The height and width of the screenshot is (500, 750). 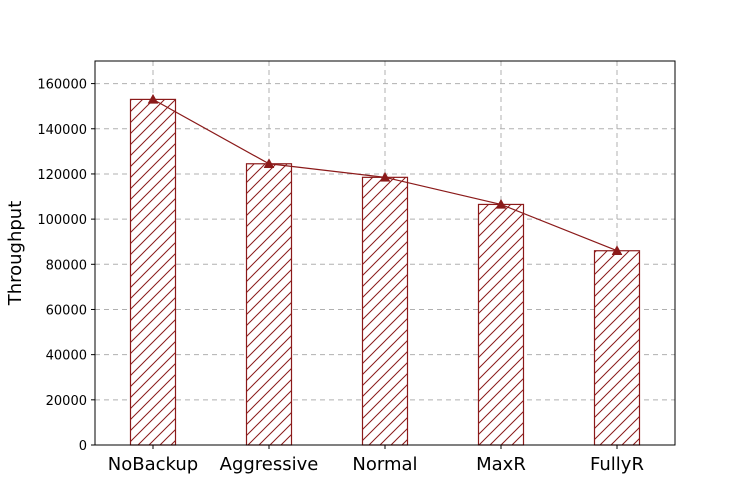 I want to click on bar-maxr, so click(x=501, y=324).